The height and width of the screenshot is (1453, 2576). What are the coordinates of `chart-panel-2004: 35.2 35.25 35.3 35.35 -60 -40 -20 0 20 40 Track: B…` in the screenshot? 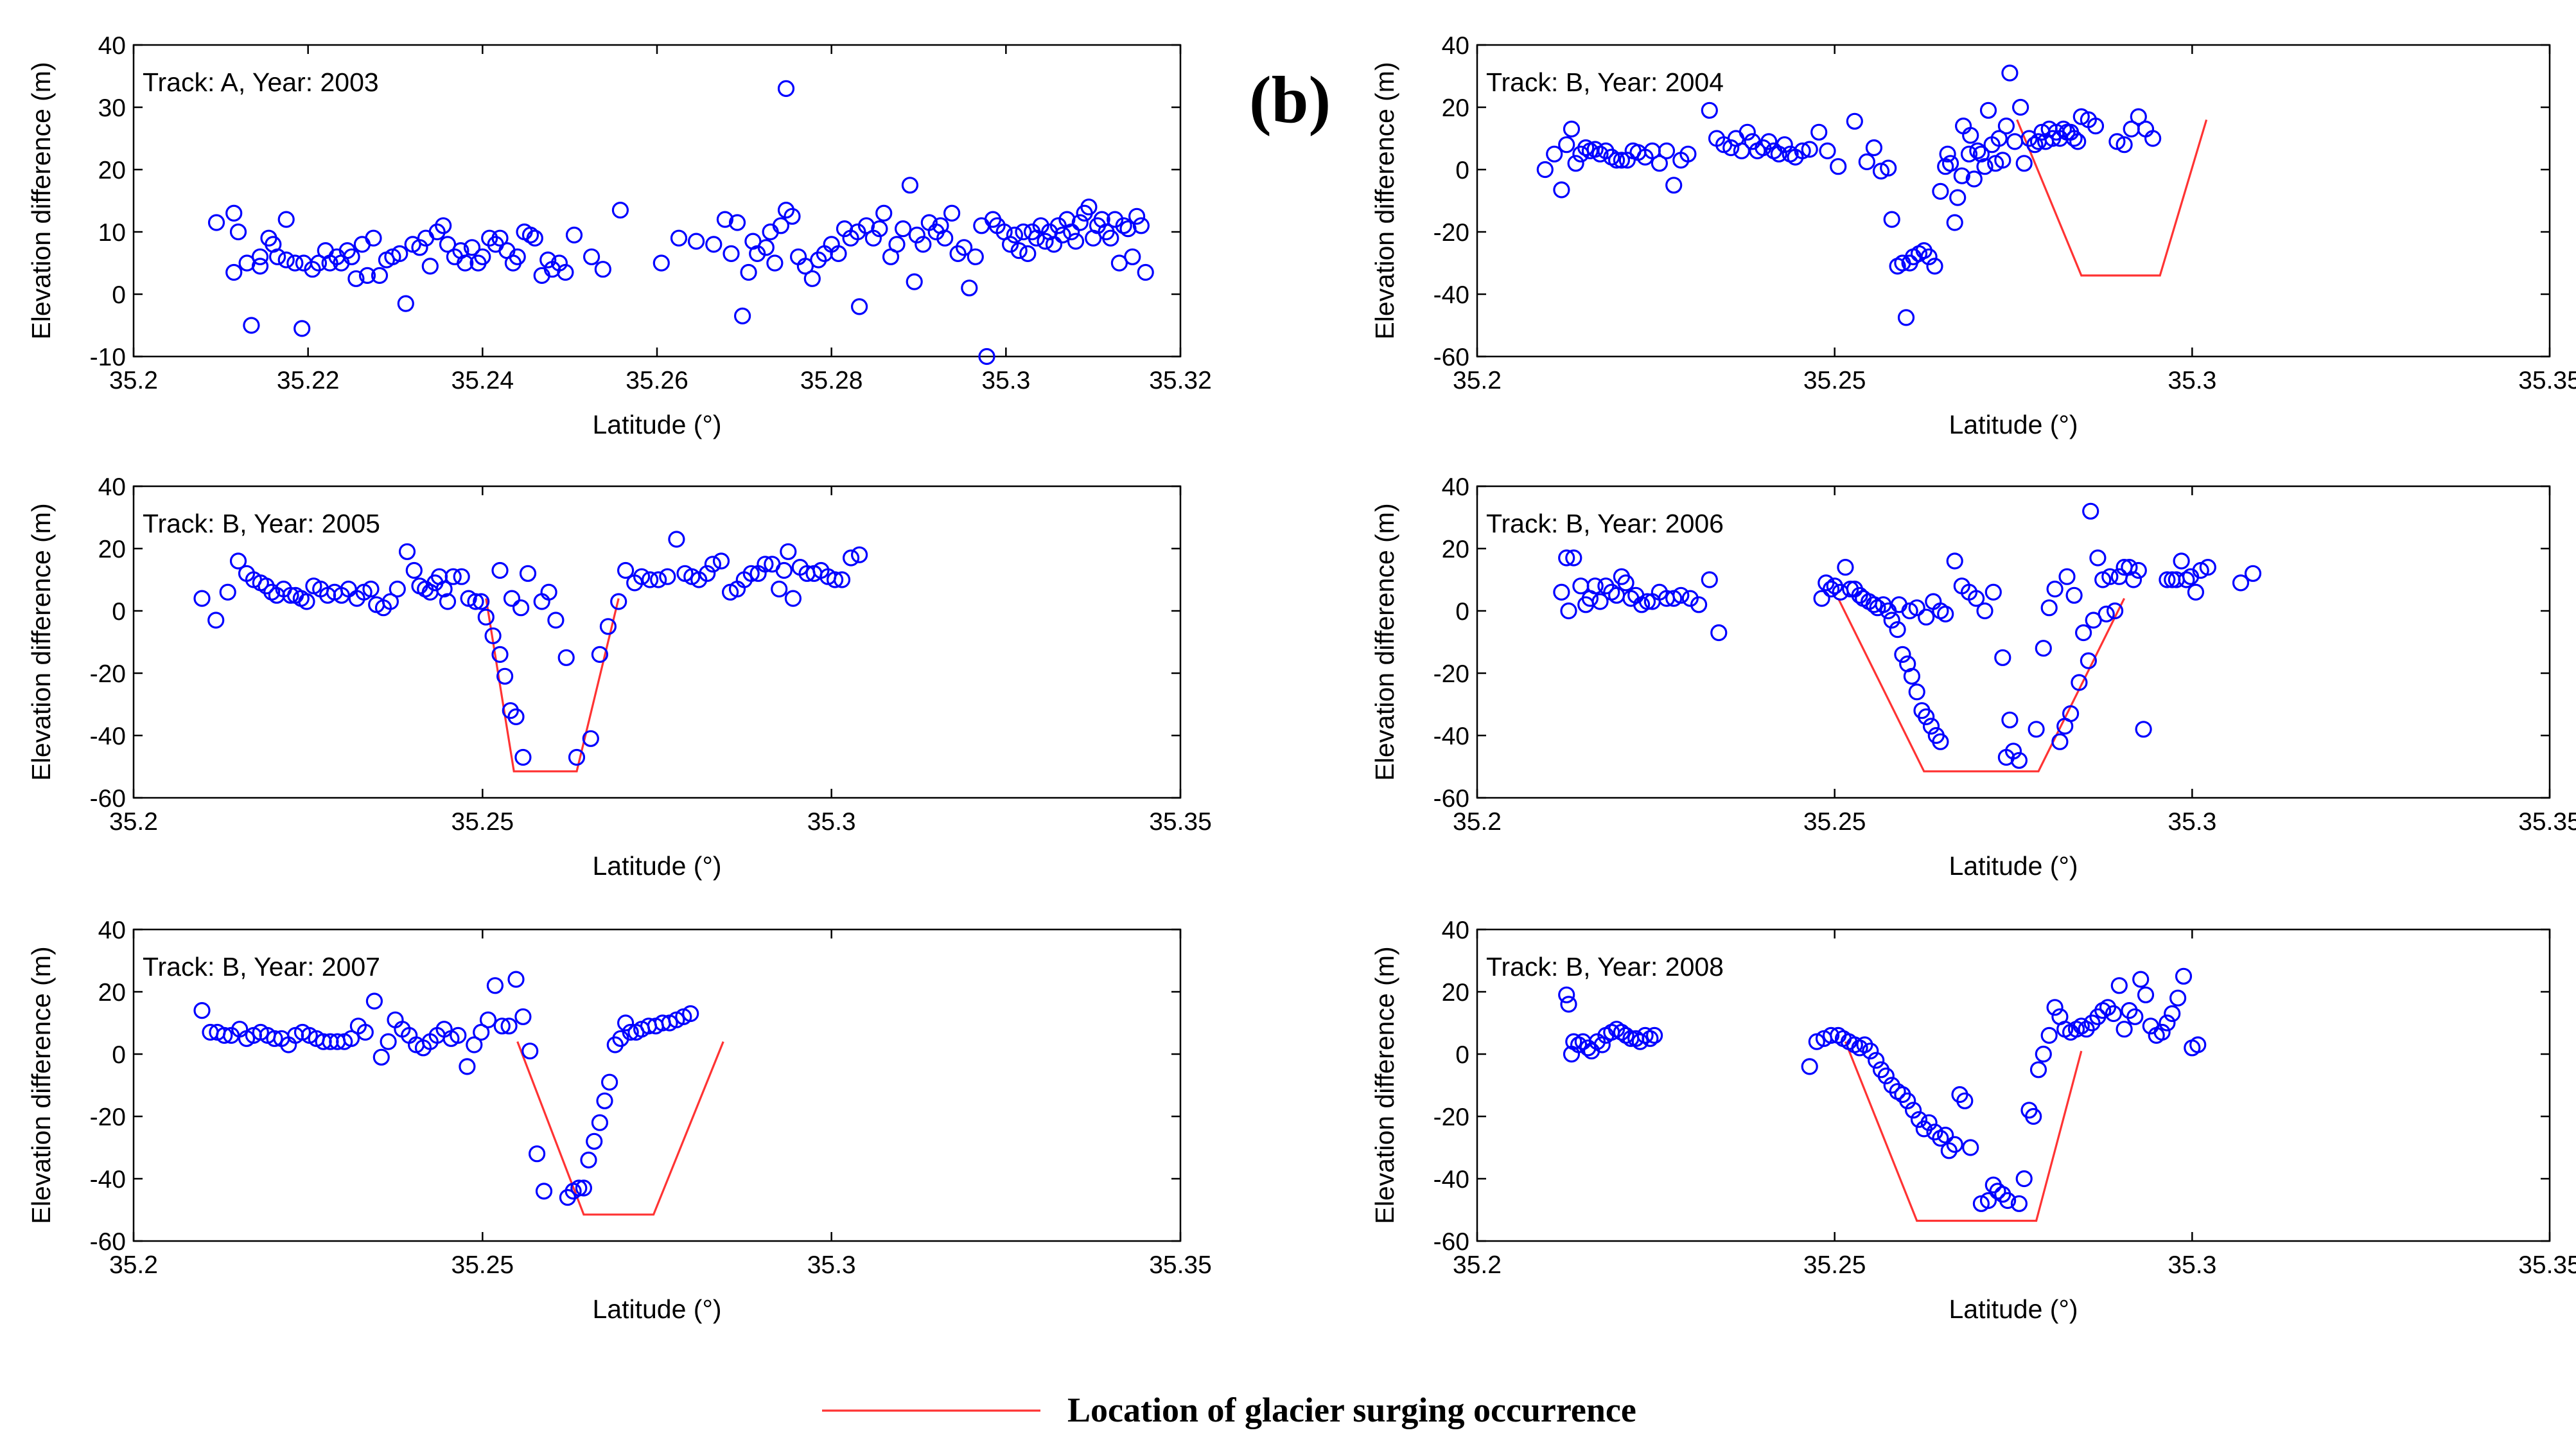 It's located at (1973, 235).